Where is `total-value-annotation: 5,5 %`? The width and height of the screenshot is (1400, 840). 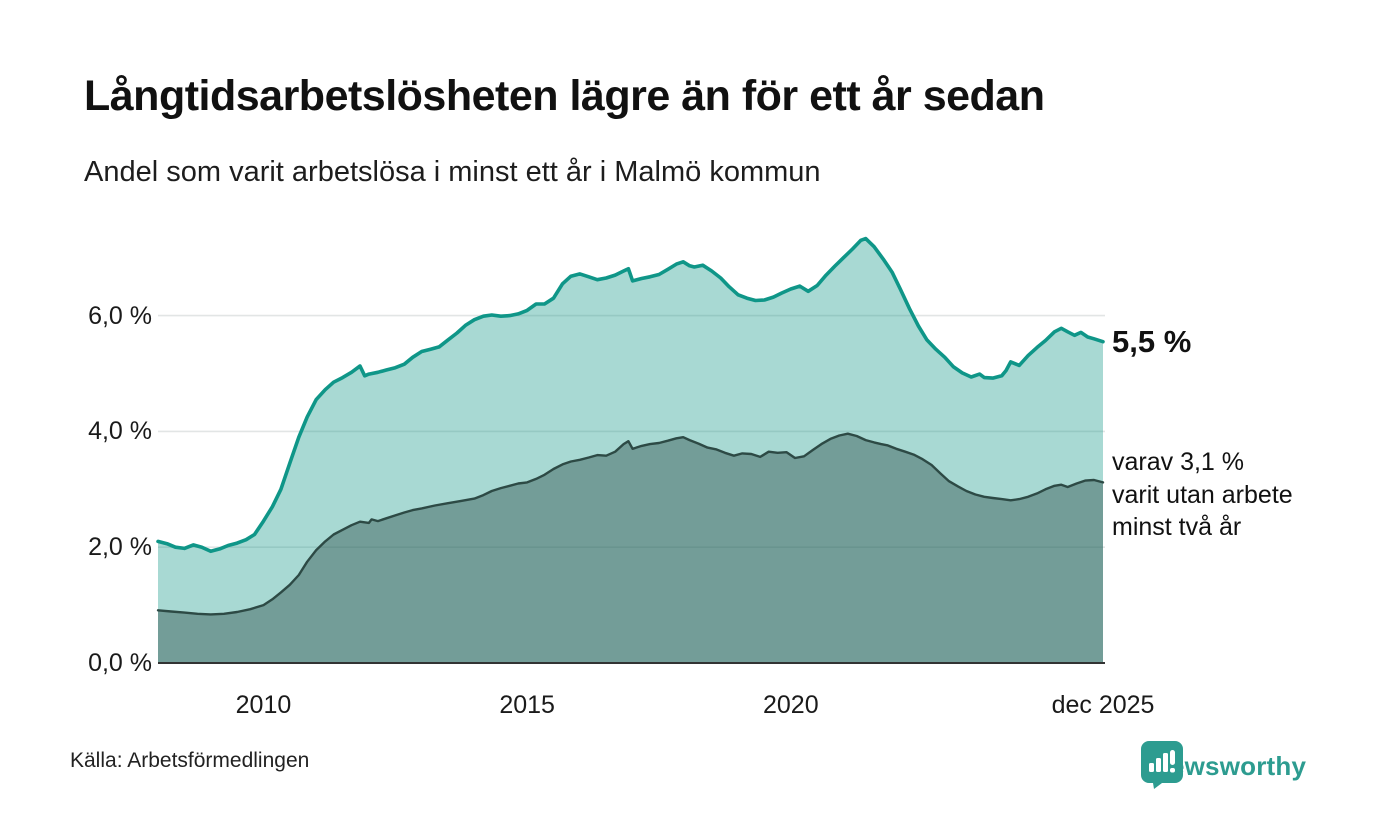 total-value-annotation: 5,5 % is located at coordinates (1152, 341).